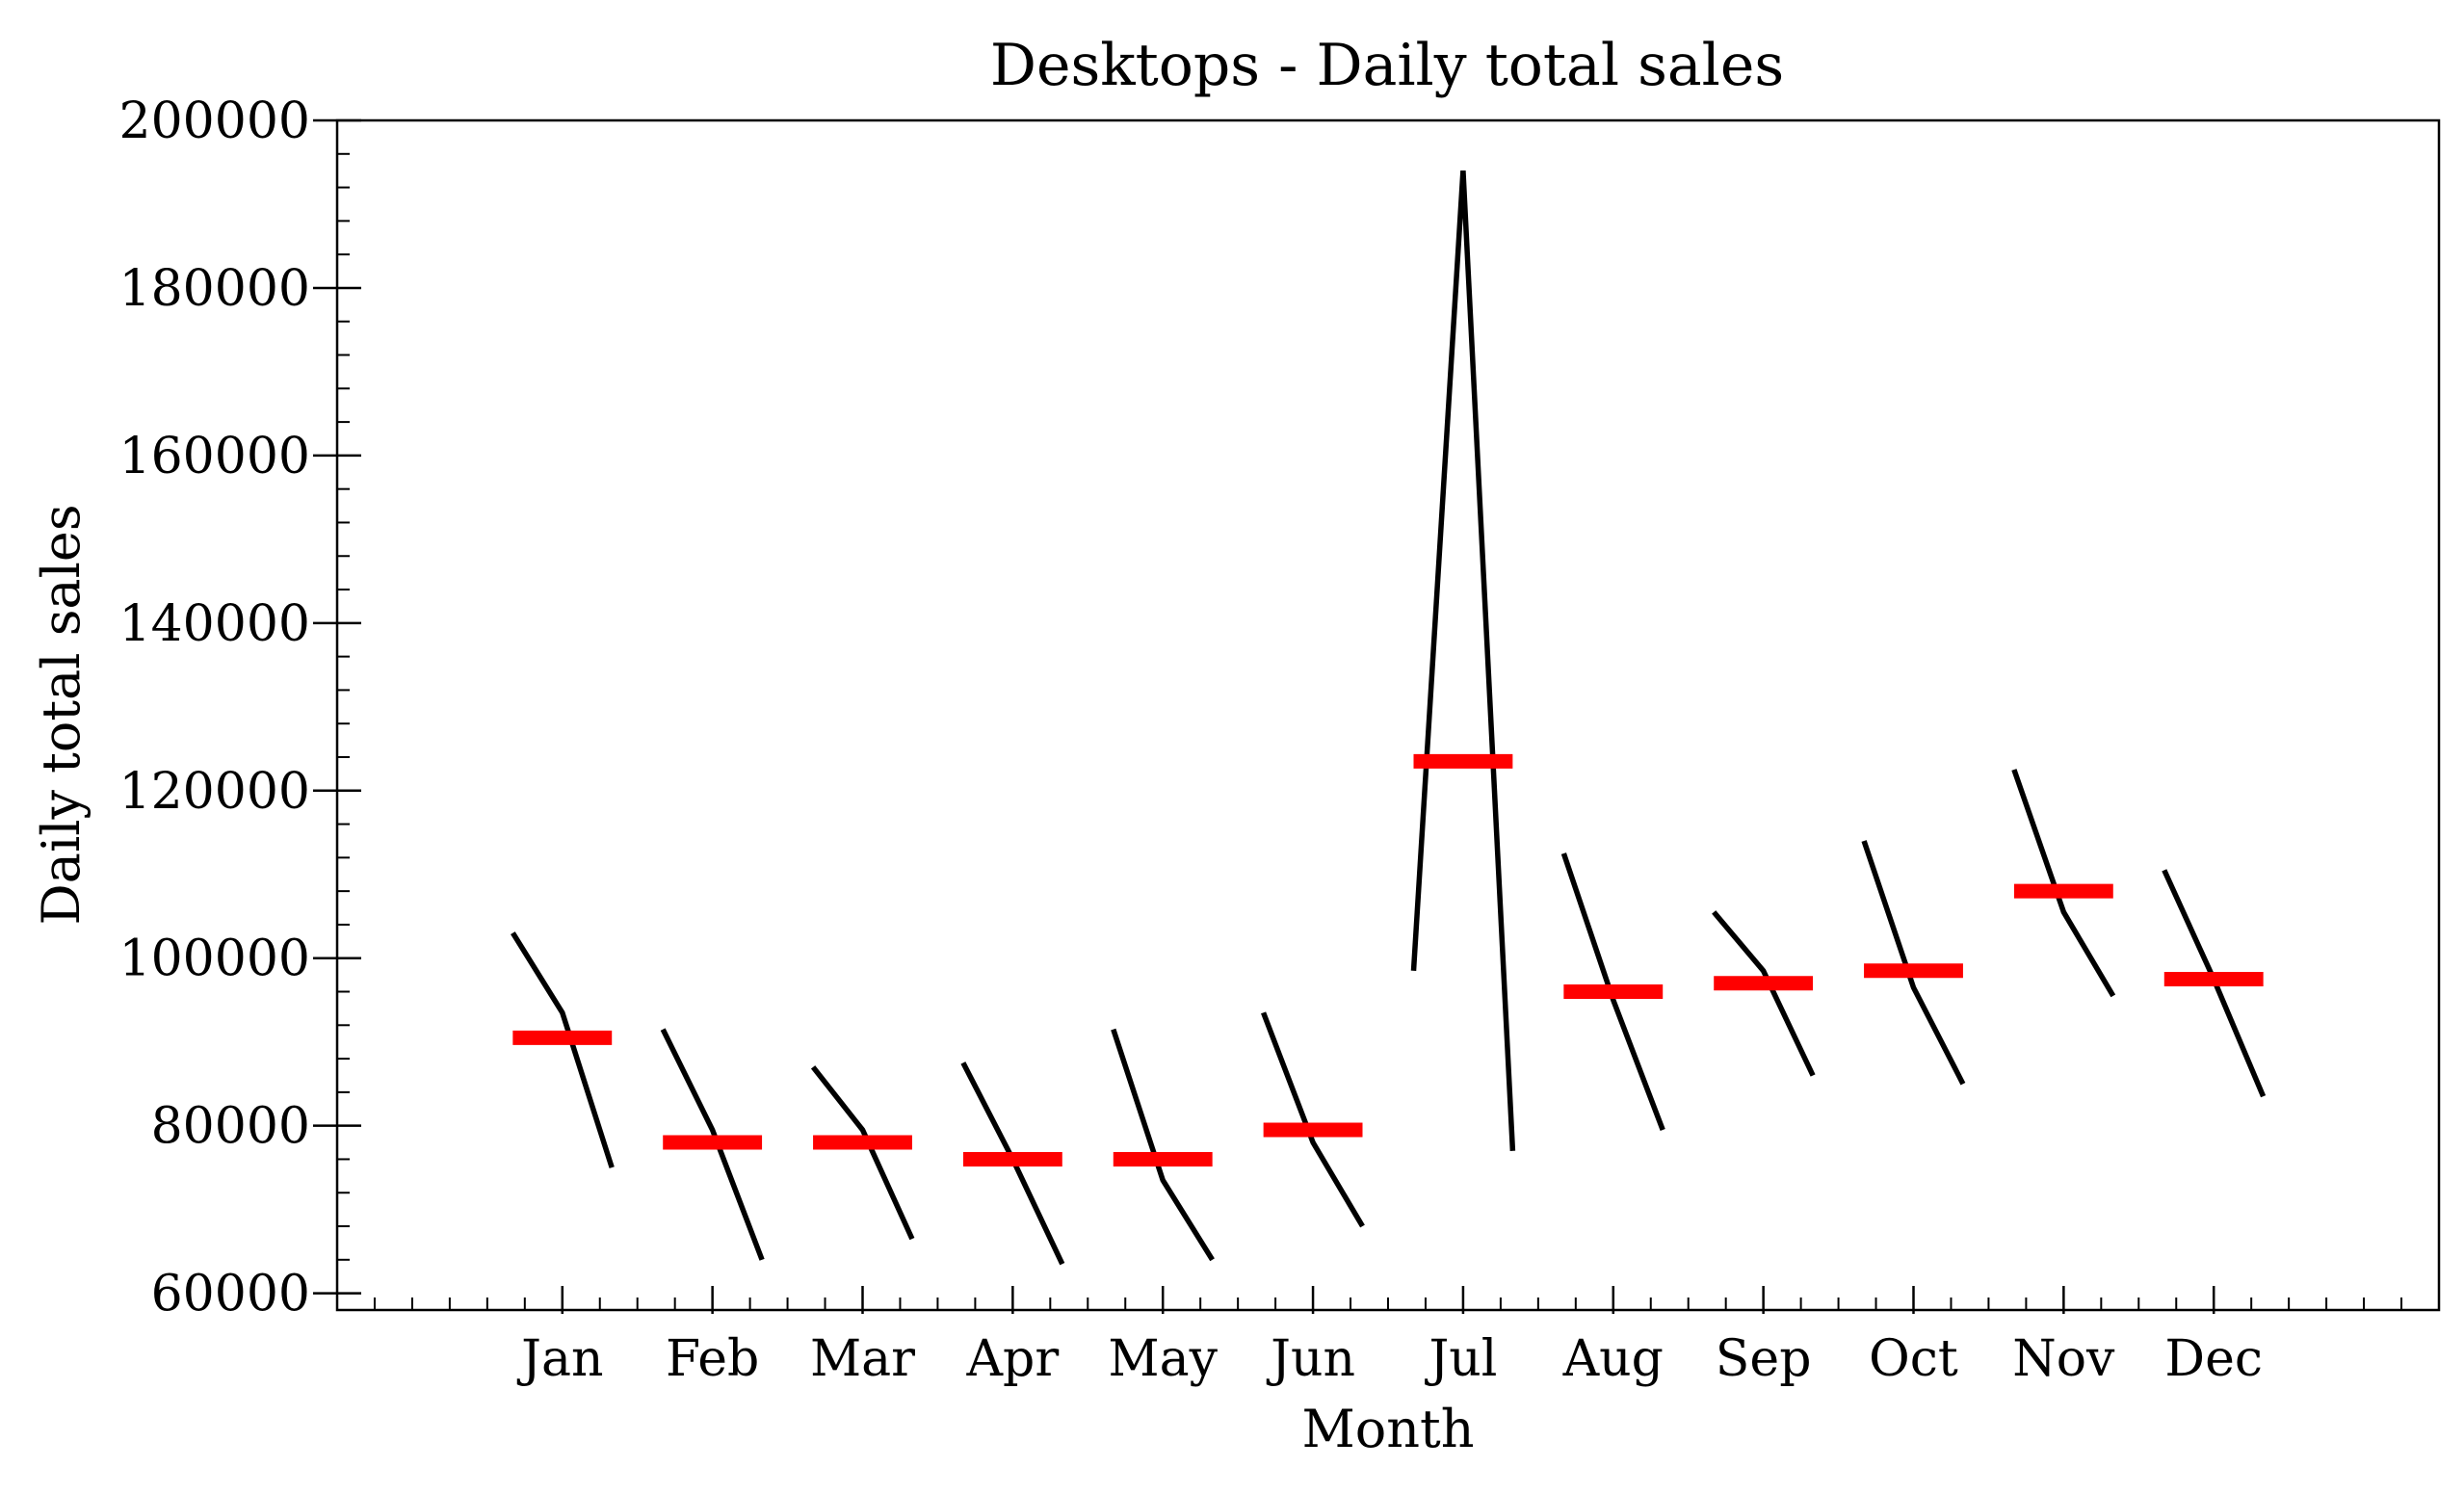 This screenshot has width=2464, height=1494. I want to click on y-tick-label: 180000, so click(214, 289).